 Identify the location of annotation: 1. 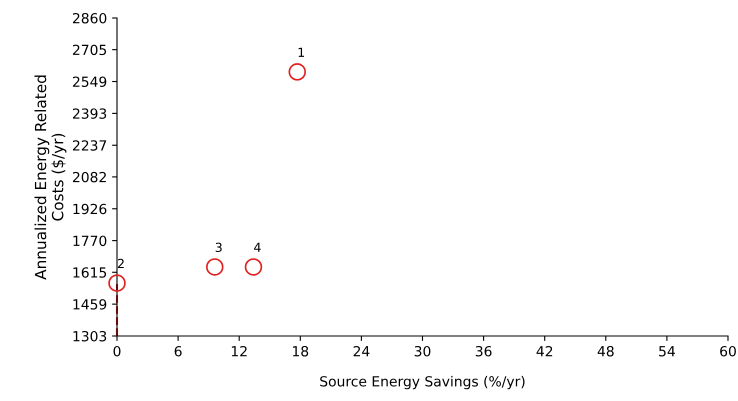
(301, 52).